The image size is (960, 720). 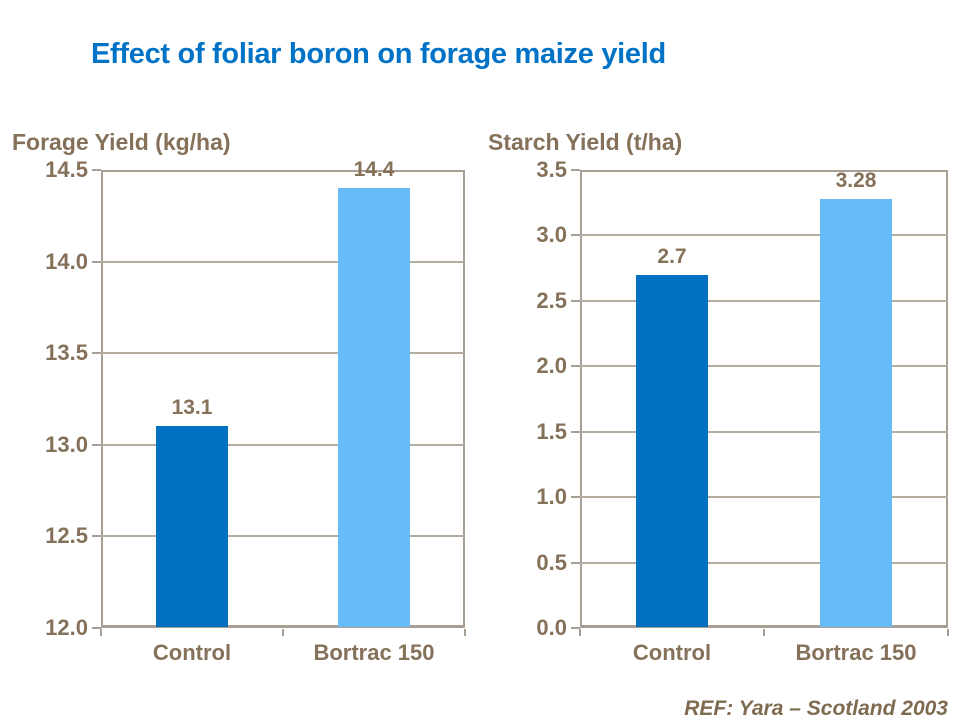 What do you see at coordinates (66, 353) in the screenshot?
I see `y-axis-label: 13.5` at bounding box center [66, 353].